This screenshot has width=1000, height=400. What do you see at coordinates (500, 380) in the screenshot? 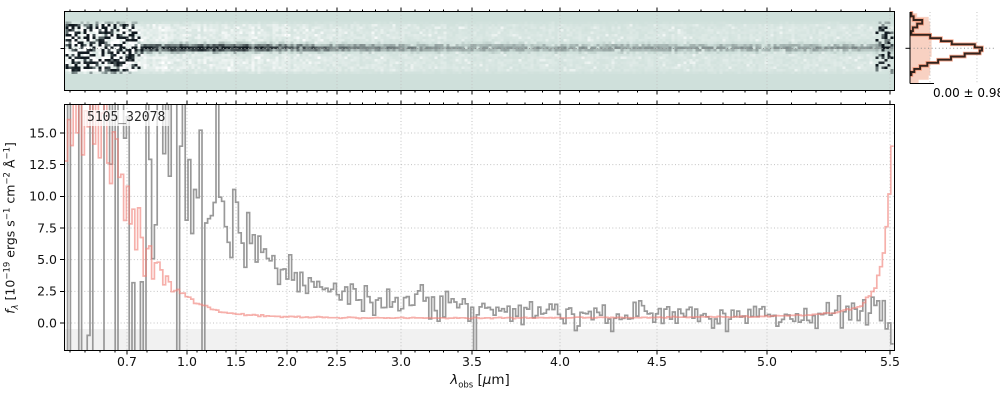
I see `xlabel-unit: m]` at bounding box center [500, 380].